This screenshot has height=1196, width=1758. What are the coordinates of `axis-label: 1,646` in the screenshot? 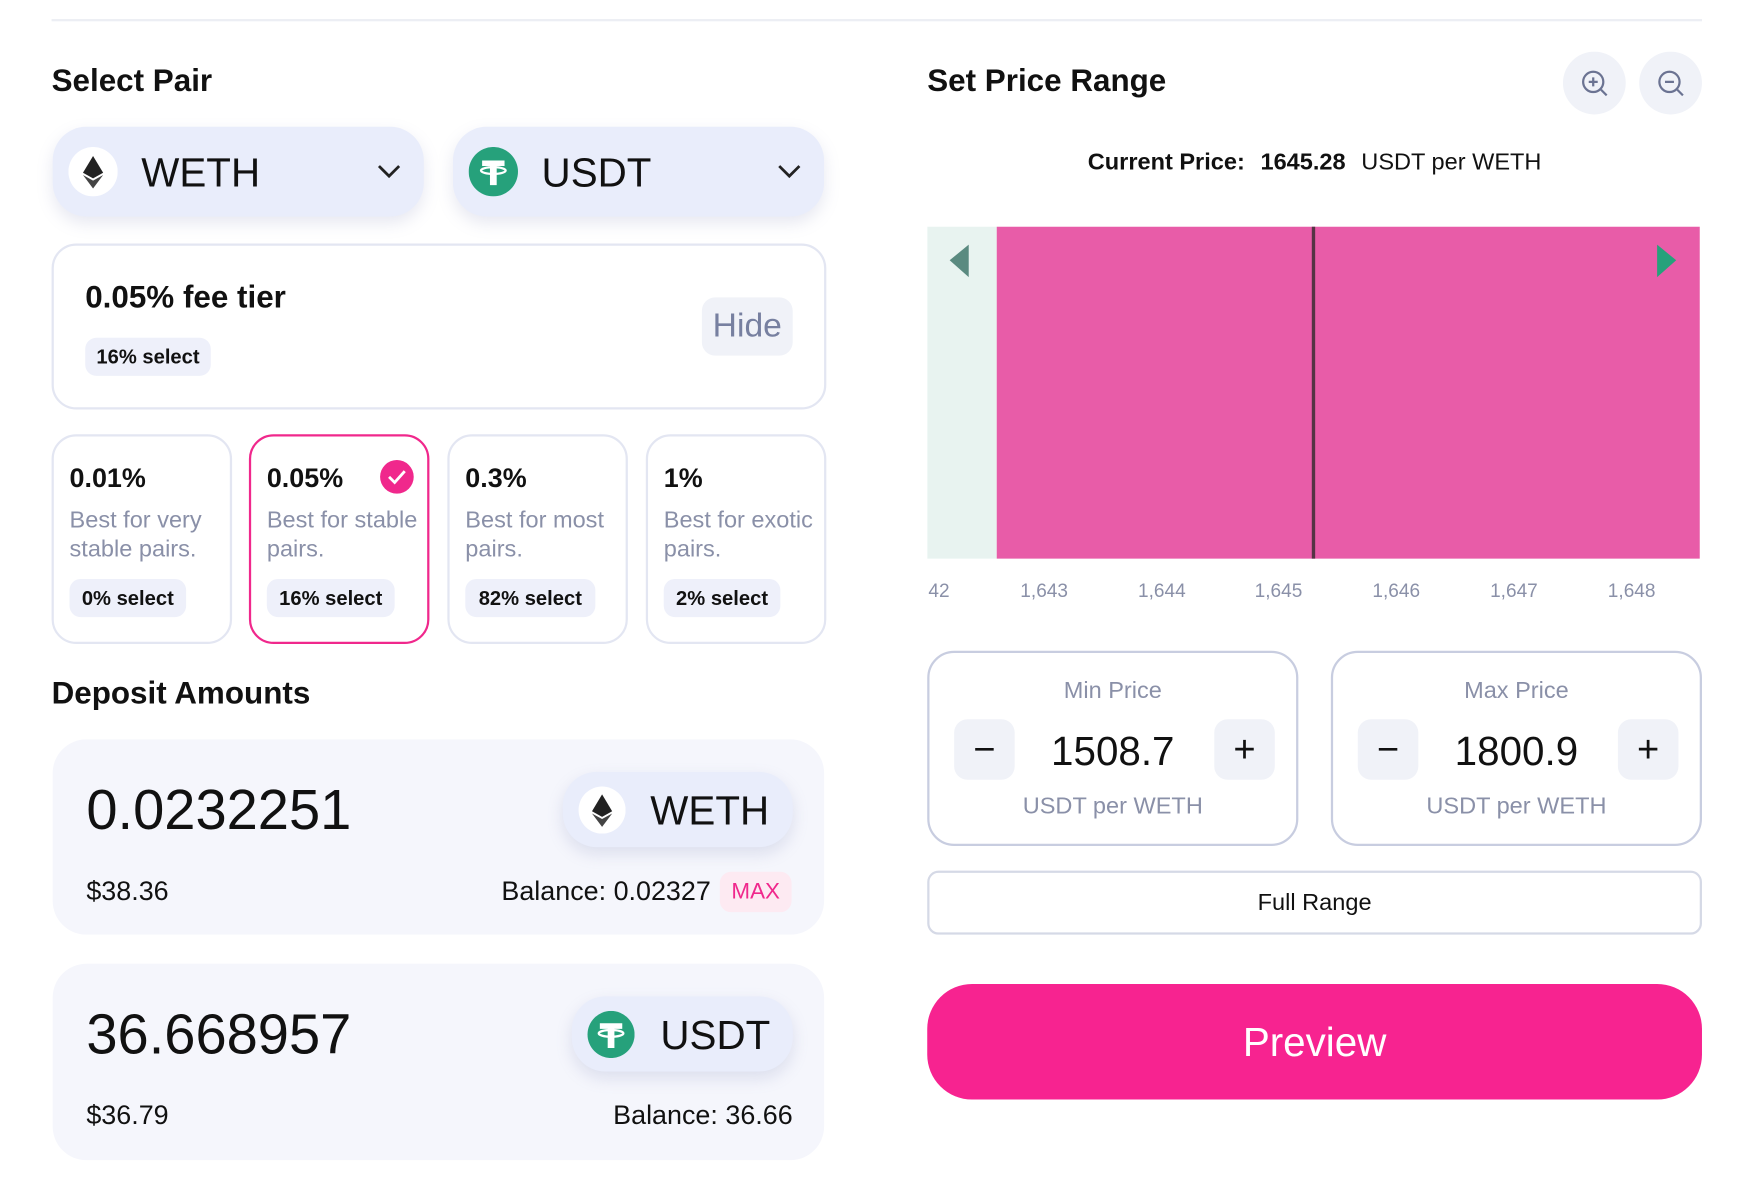 It's located at (1396, 591).